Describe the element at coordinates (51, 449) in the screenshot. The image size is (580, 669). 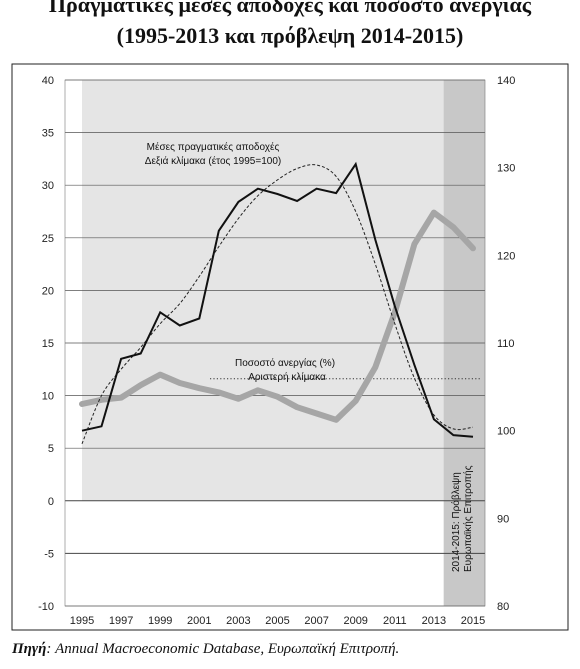
I see `left-axis-tick-label: 5` at that location.